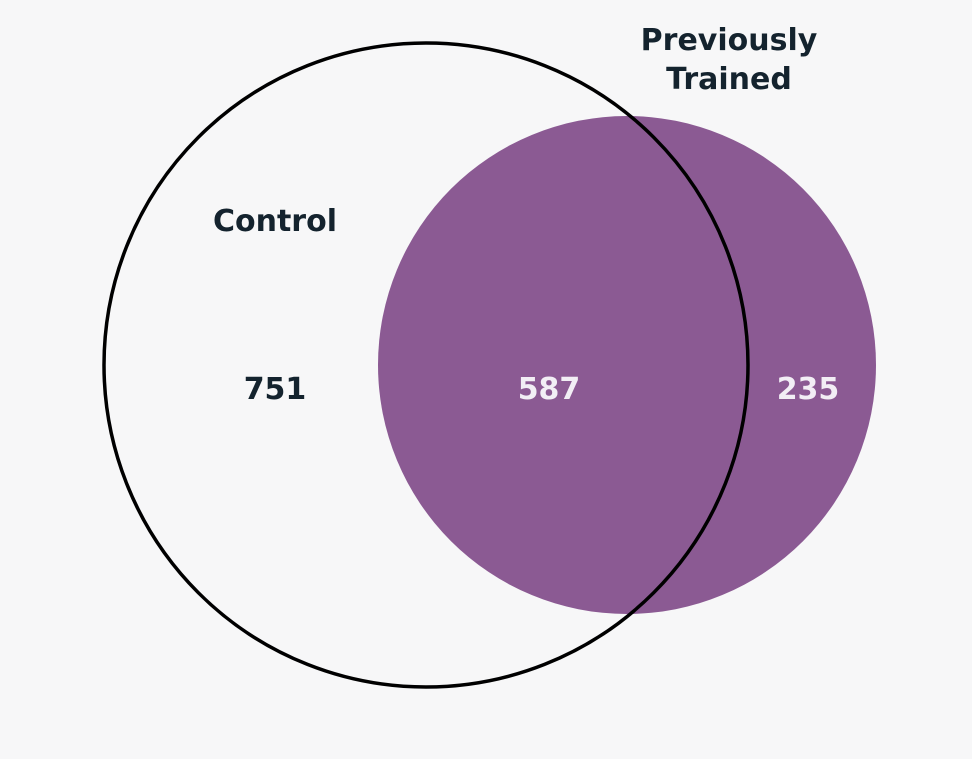  I want to click on control-only-count: 751, so click(275, 389).